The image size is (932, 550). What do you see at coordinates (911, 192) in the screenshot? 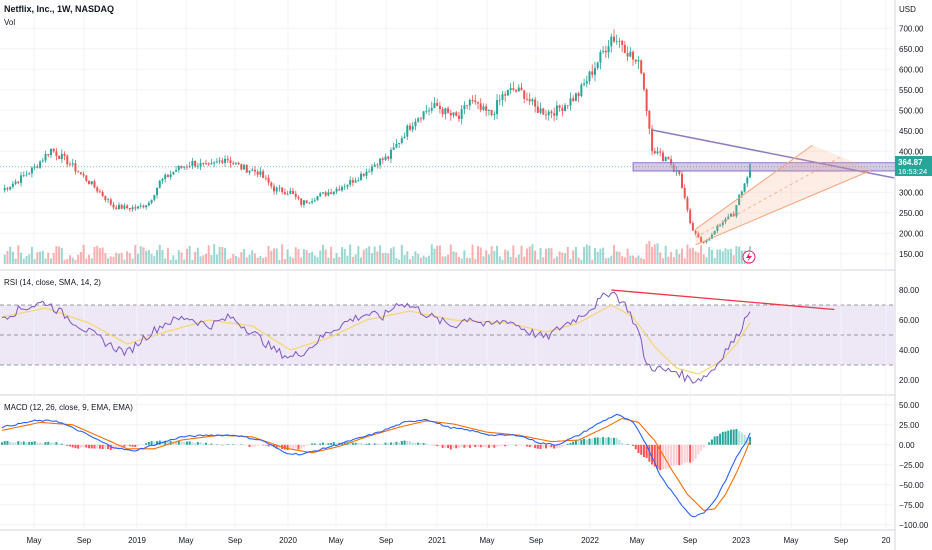
I see `price-tick-label: 300.00` at bounding box center [911, 192].